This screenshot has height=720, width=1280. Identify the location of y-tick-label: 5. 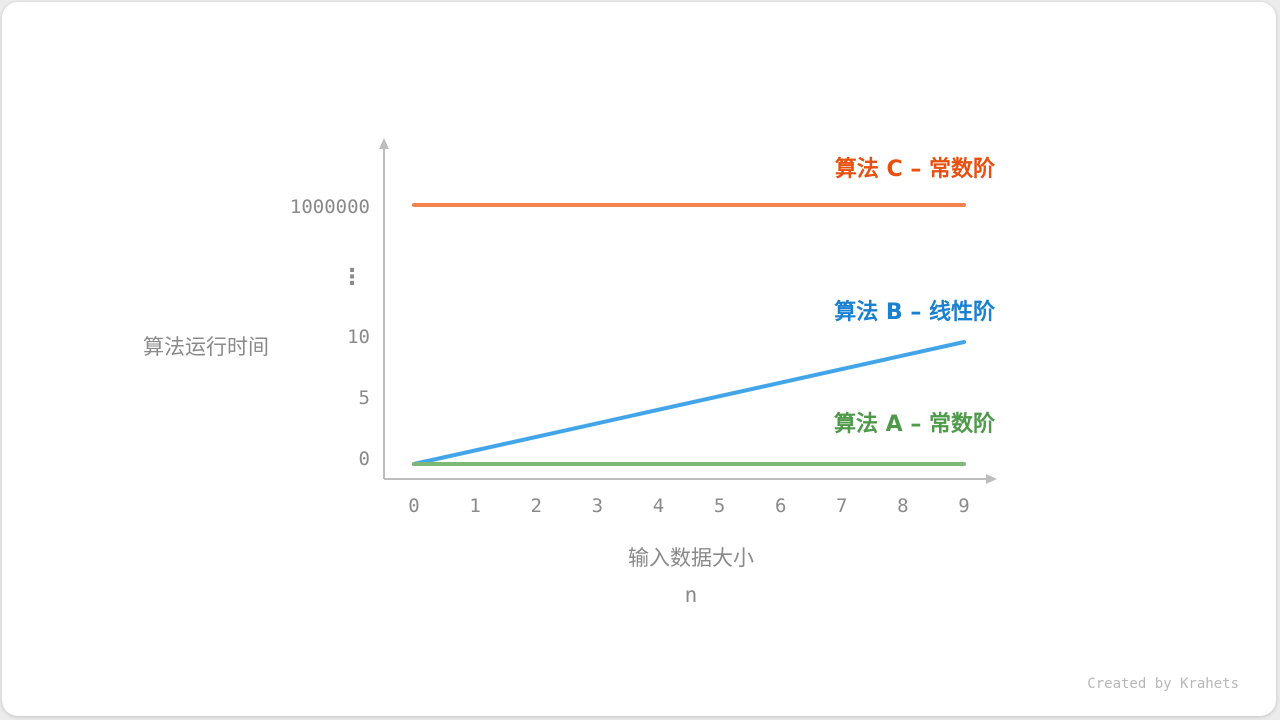
(364, 398).